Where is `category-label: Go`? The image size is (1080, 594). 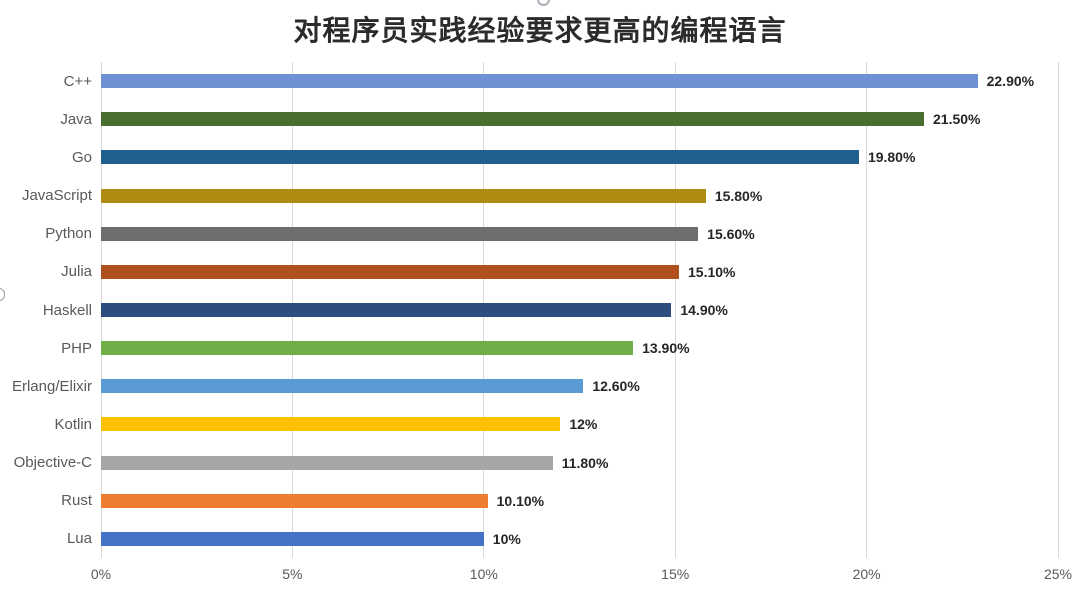
category-label: Go is located at coordinates (81, 157).